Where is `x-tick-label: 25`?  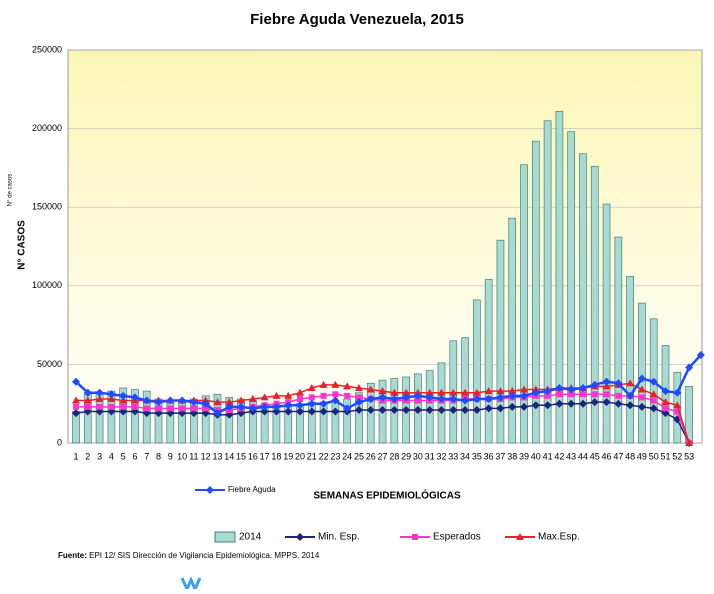
x-tick-label: 25 is located at coordinates (359, 456).